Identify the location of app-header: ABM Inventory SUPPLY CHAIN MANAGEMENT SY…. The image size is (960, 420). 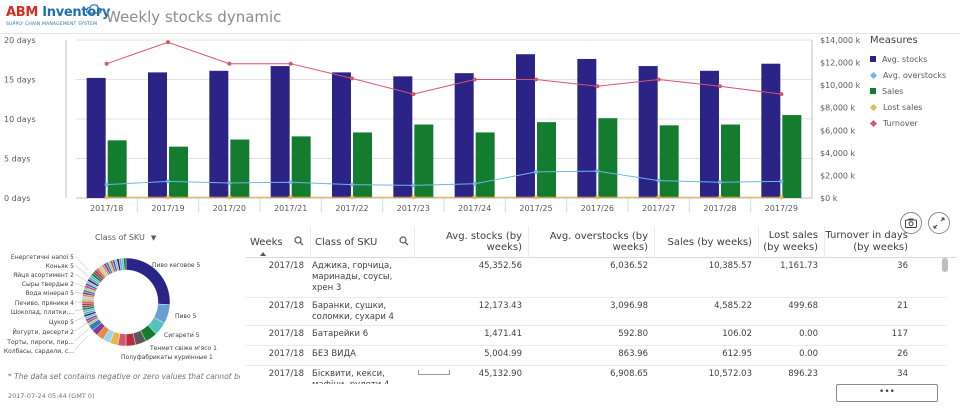
(480, 17).